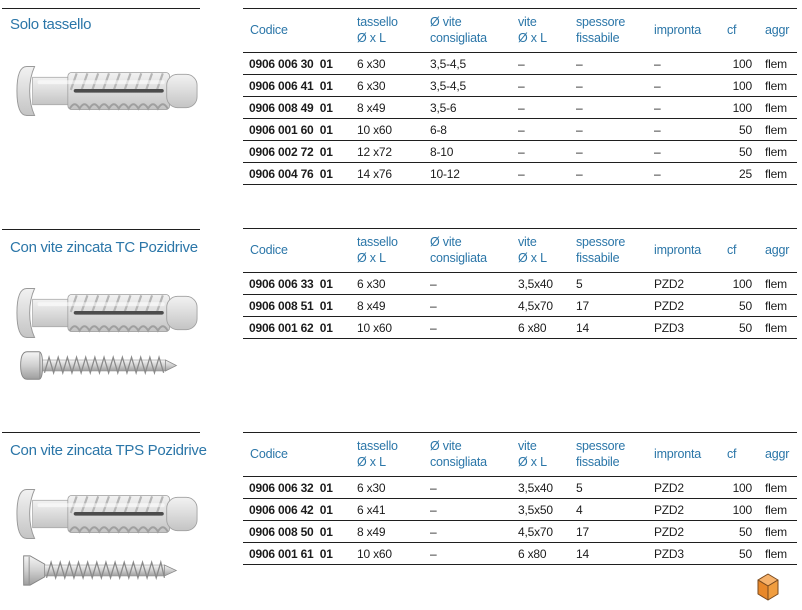  Describe the element at coordinates (540, 107) in the screenshot. I see `cell-vite: –` at that location.